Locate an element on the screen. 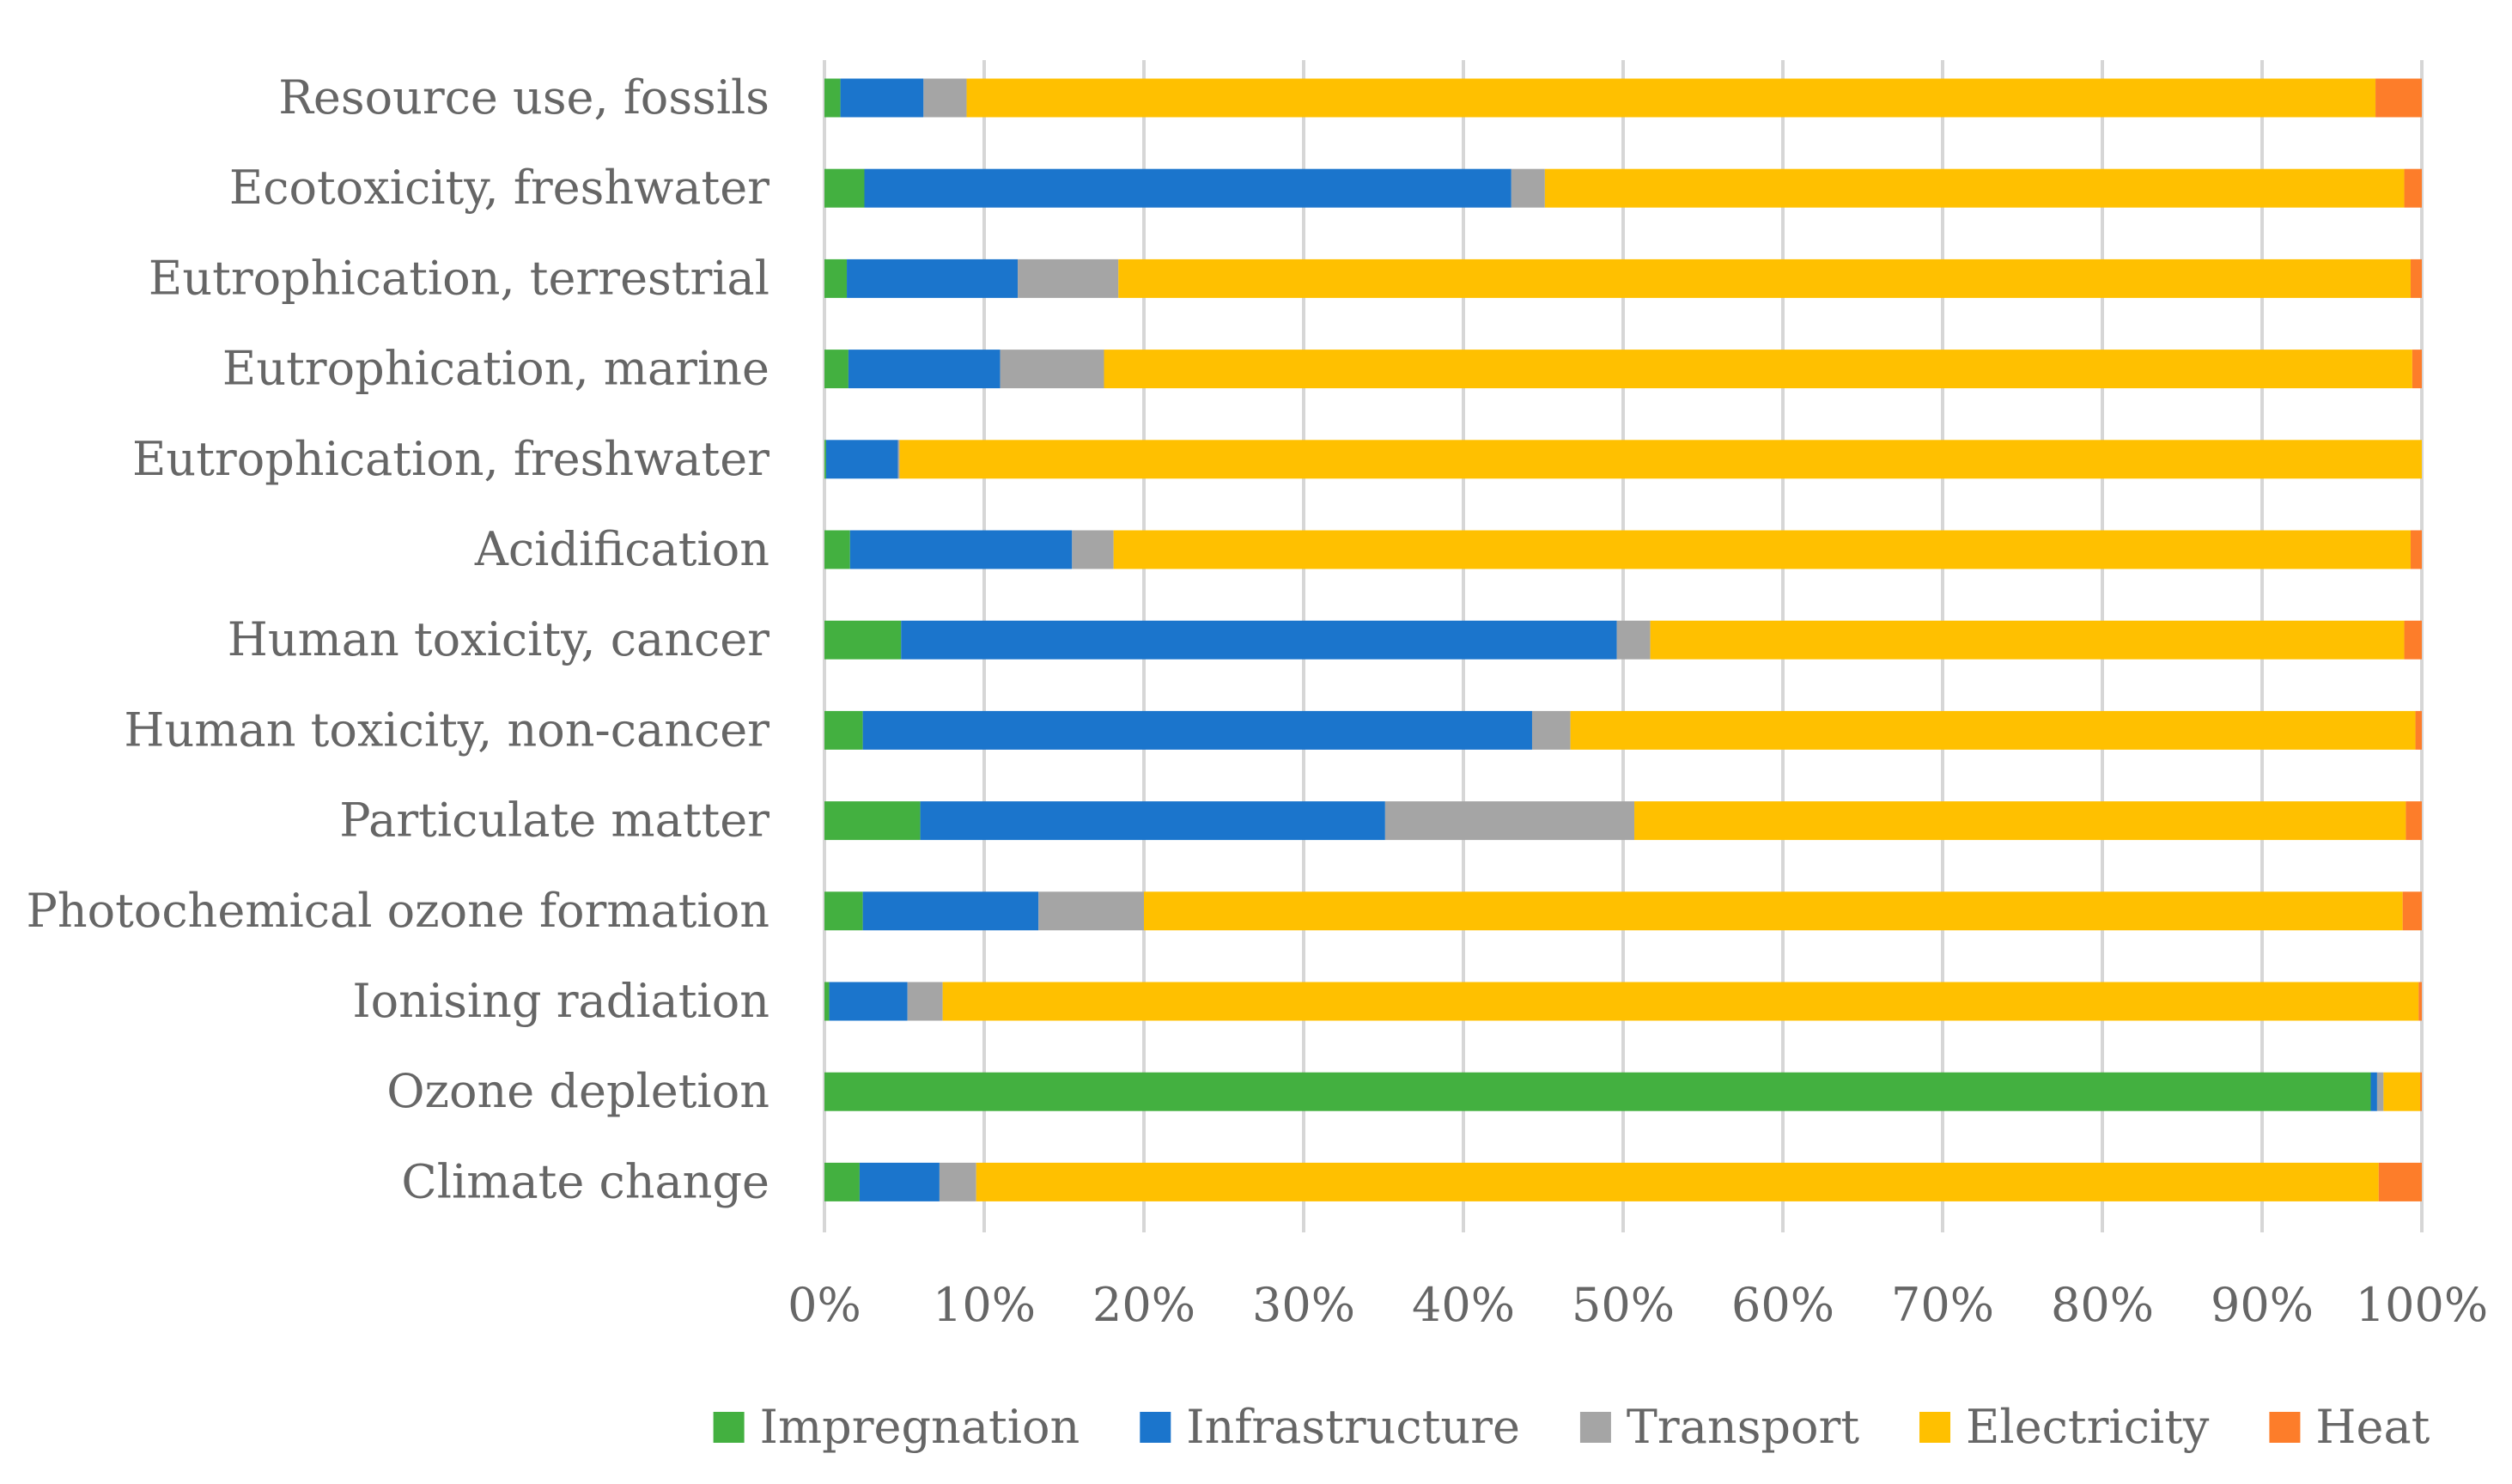  legend-label-electricity: Electricity is located at coordinates (2088, 1427).